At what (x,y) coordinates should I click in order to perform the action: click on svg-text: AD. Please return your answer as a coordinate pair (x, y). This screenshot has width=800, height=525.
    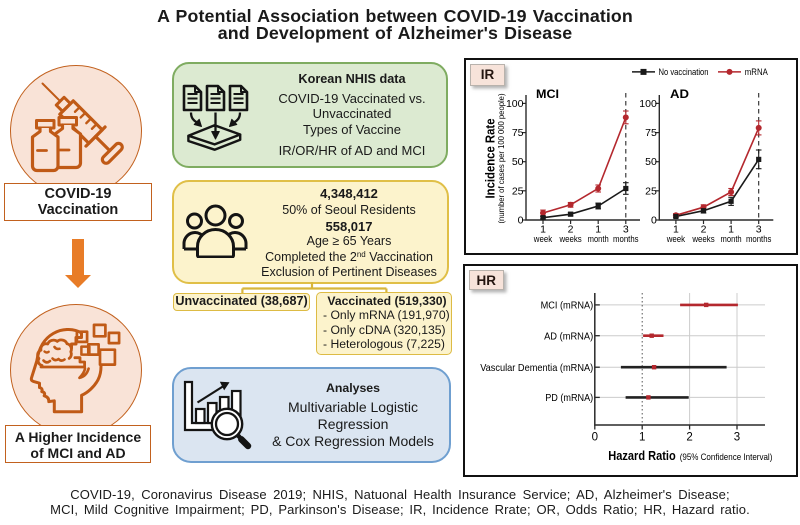
    Looking at the image, I should click on (679, 94).